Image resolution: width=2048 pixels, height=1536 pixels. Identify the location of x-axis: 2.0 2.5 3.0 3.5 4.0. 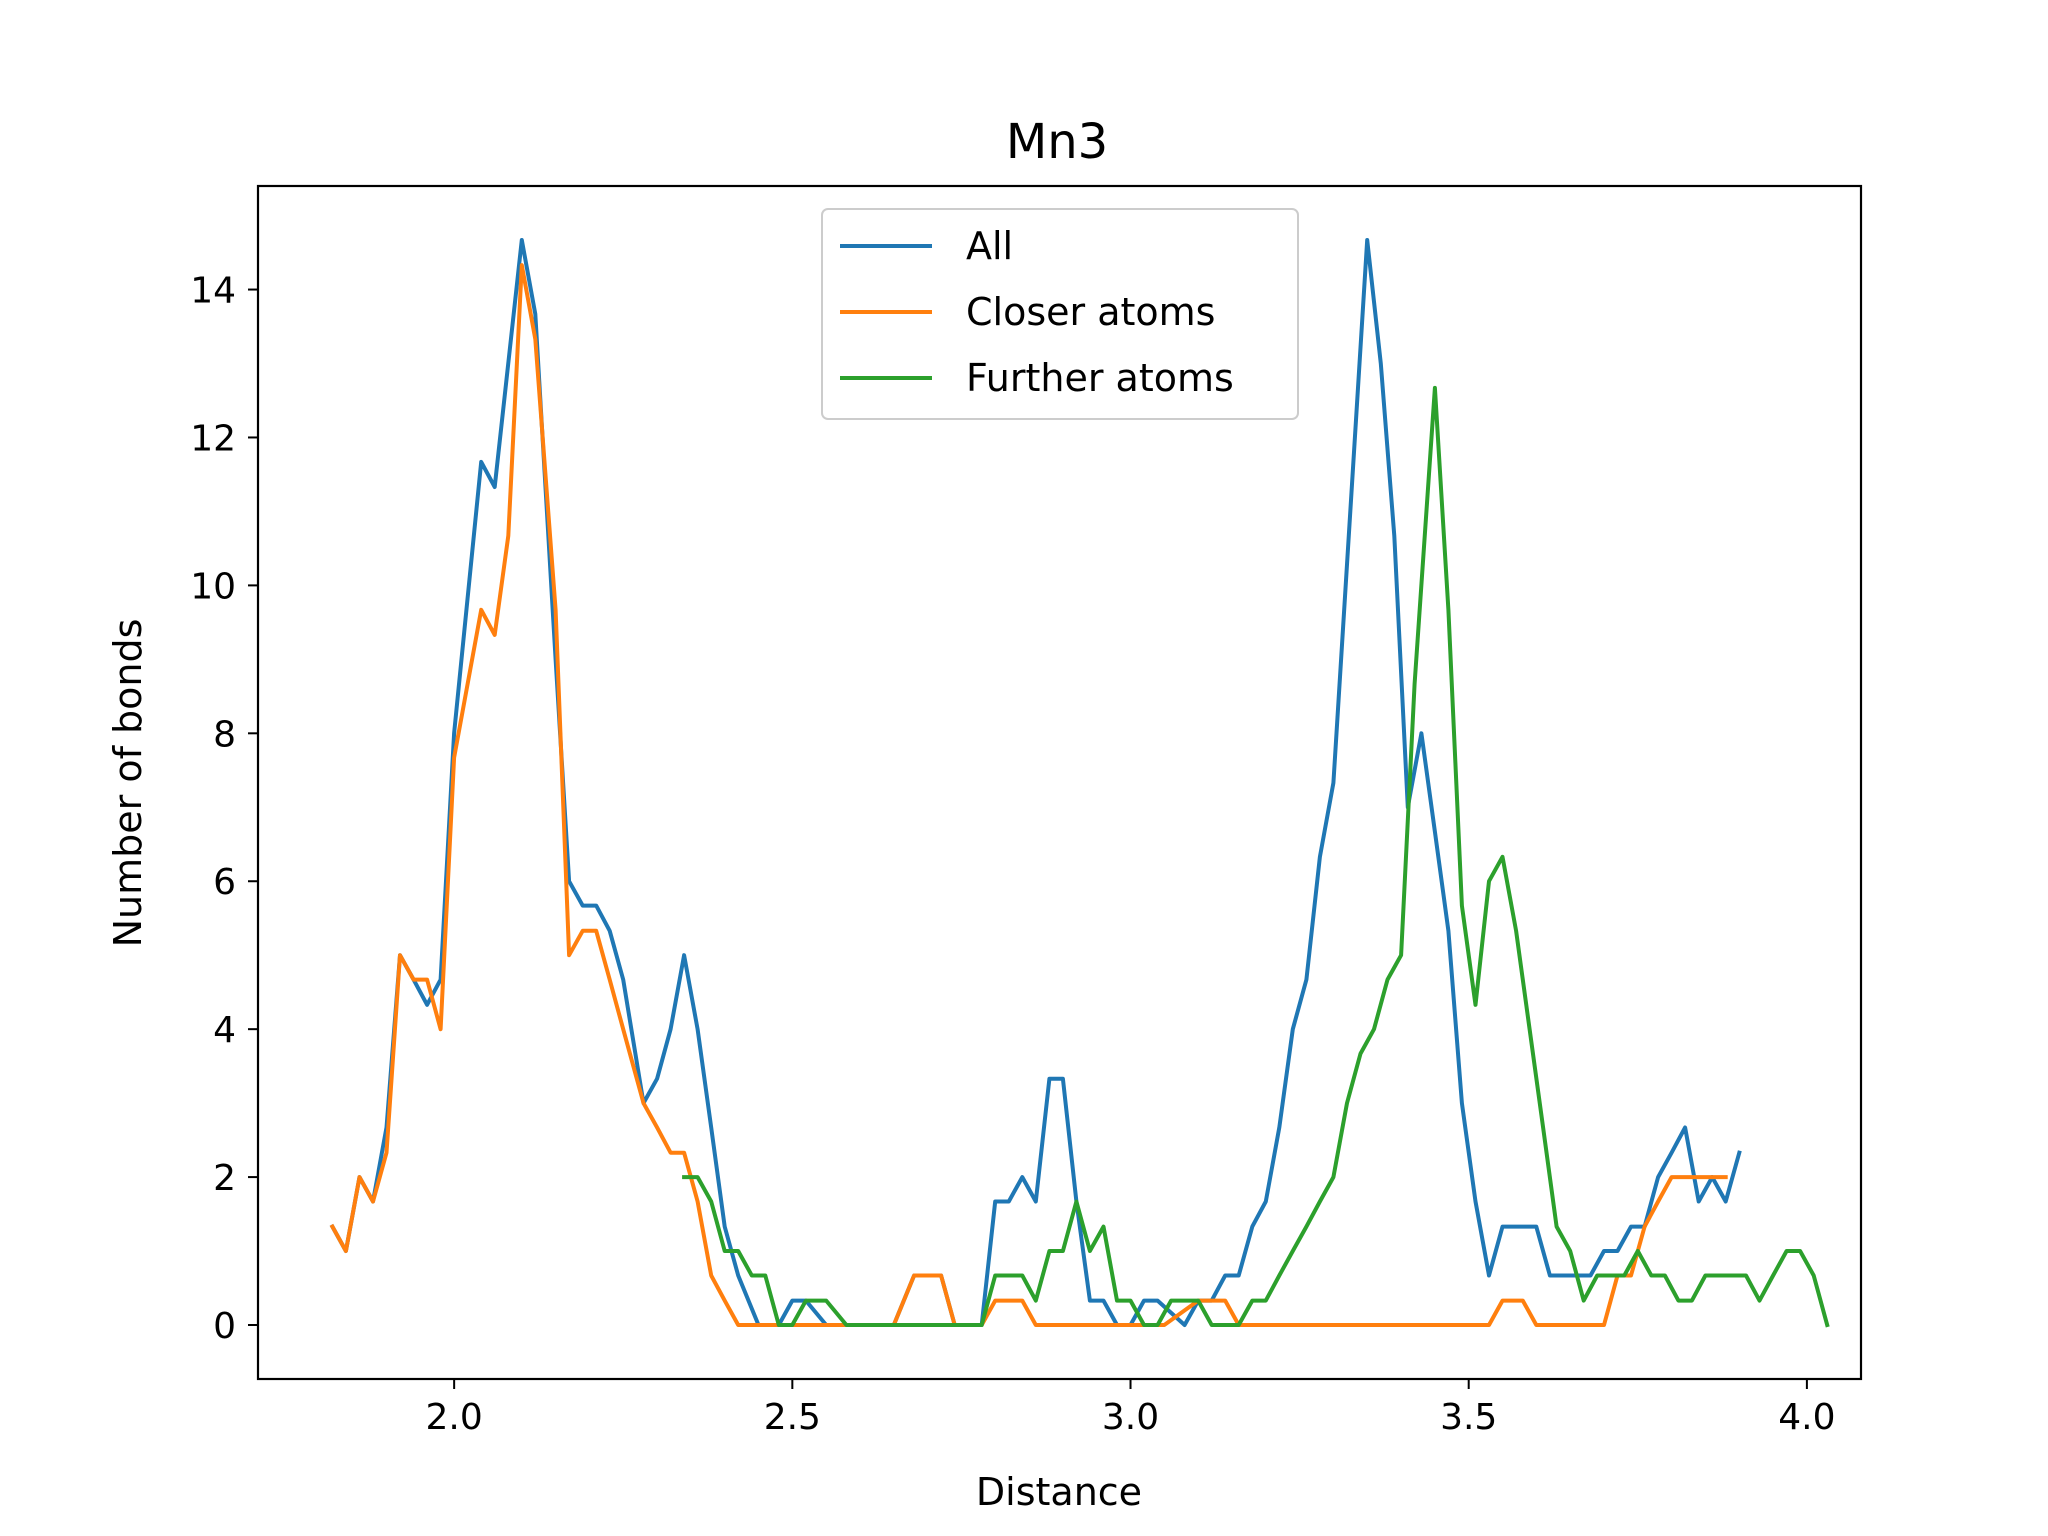
(1131, 1408).